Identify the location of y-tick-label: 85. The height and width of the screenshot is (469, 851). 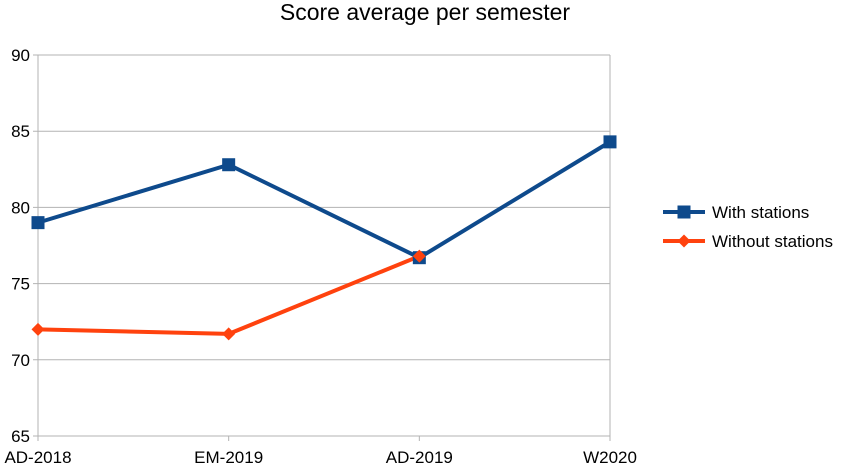
(20, 131).